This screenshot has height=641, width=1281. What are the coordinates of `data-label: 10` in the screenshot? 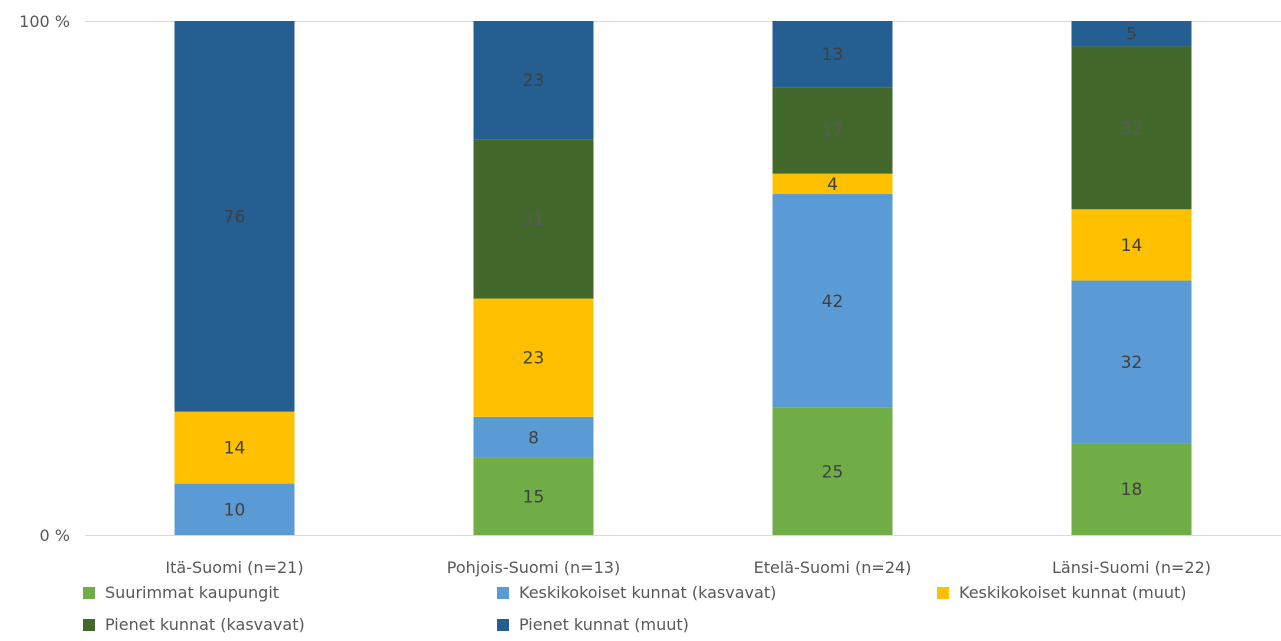 It's located at (235, 510).